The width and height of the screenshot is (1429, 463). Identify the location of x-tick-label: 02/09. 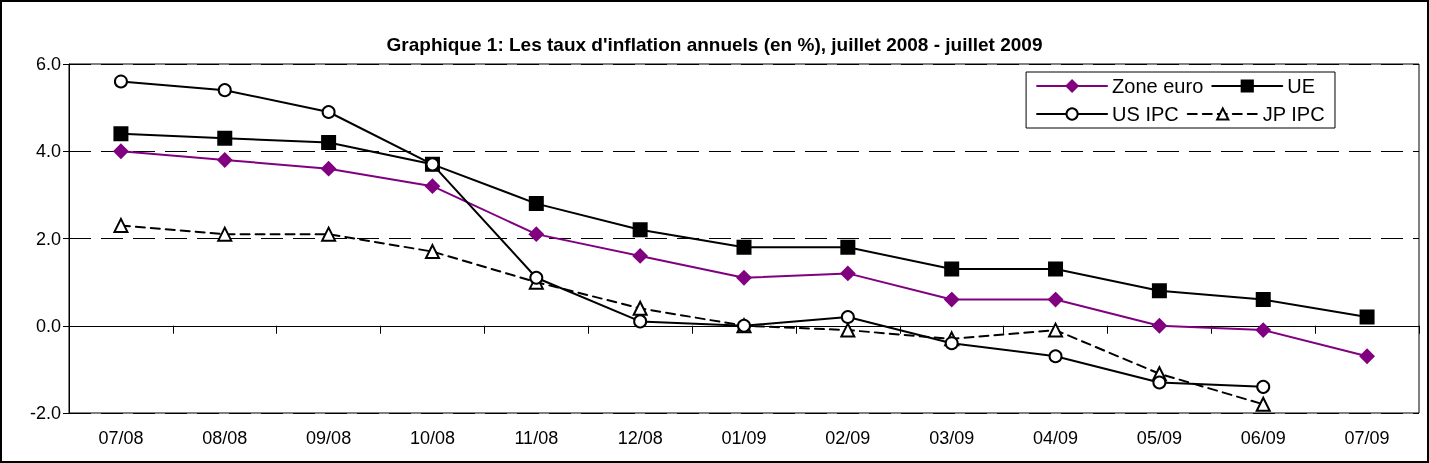
(848, 438).